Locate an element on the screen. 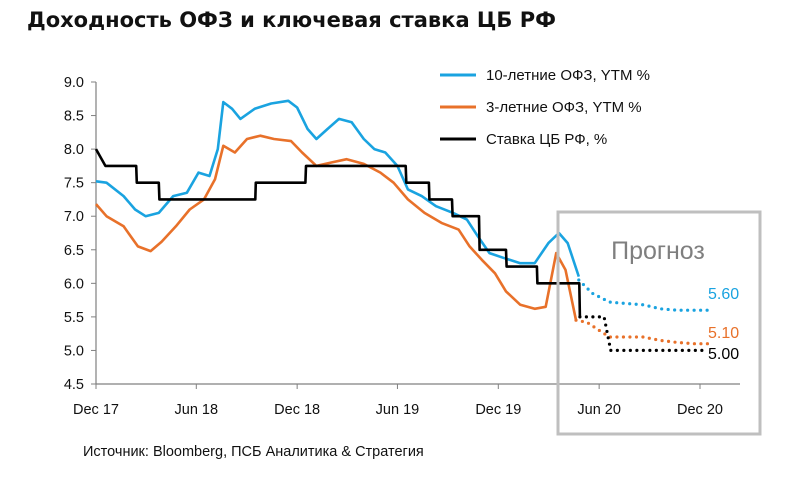 The width and height of the screenshot is (789, 480). legend-label: 10-летние ОФЗ, YTM % is located at coordinates (568, 75).